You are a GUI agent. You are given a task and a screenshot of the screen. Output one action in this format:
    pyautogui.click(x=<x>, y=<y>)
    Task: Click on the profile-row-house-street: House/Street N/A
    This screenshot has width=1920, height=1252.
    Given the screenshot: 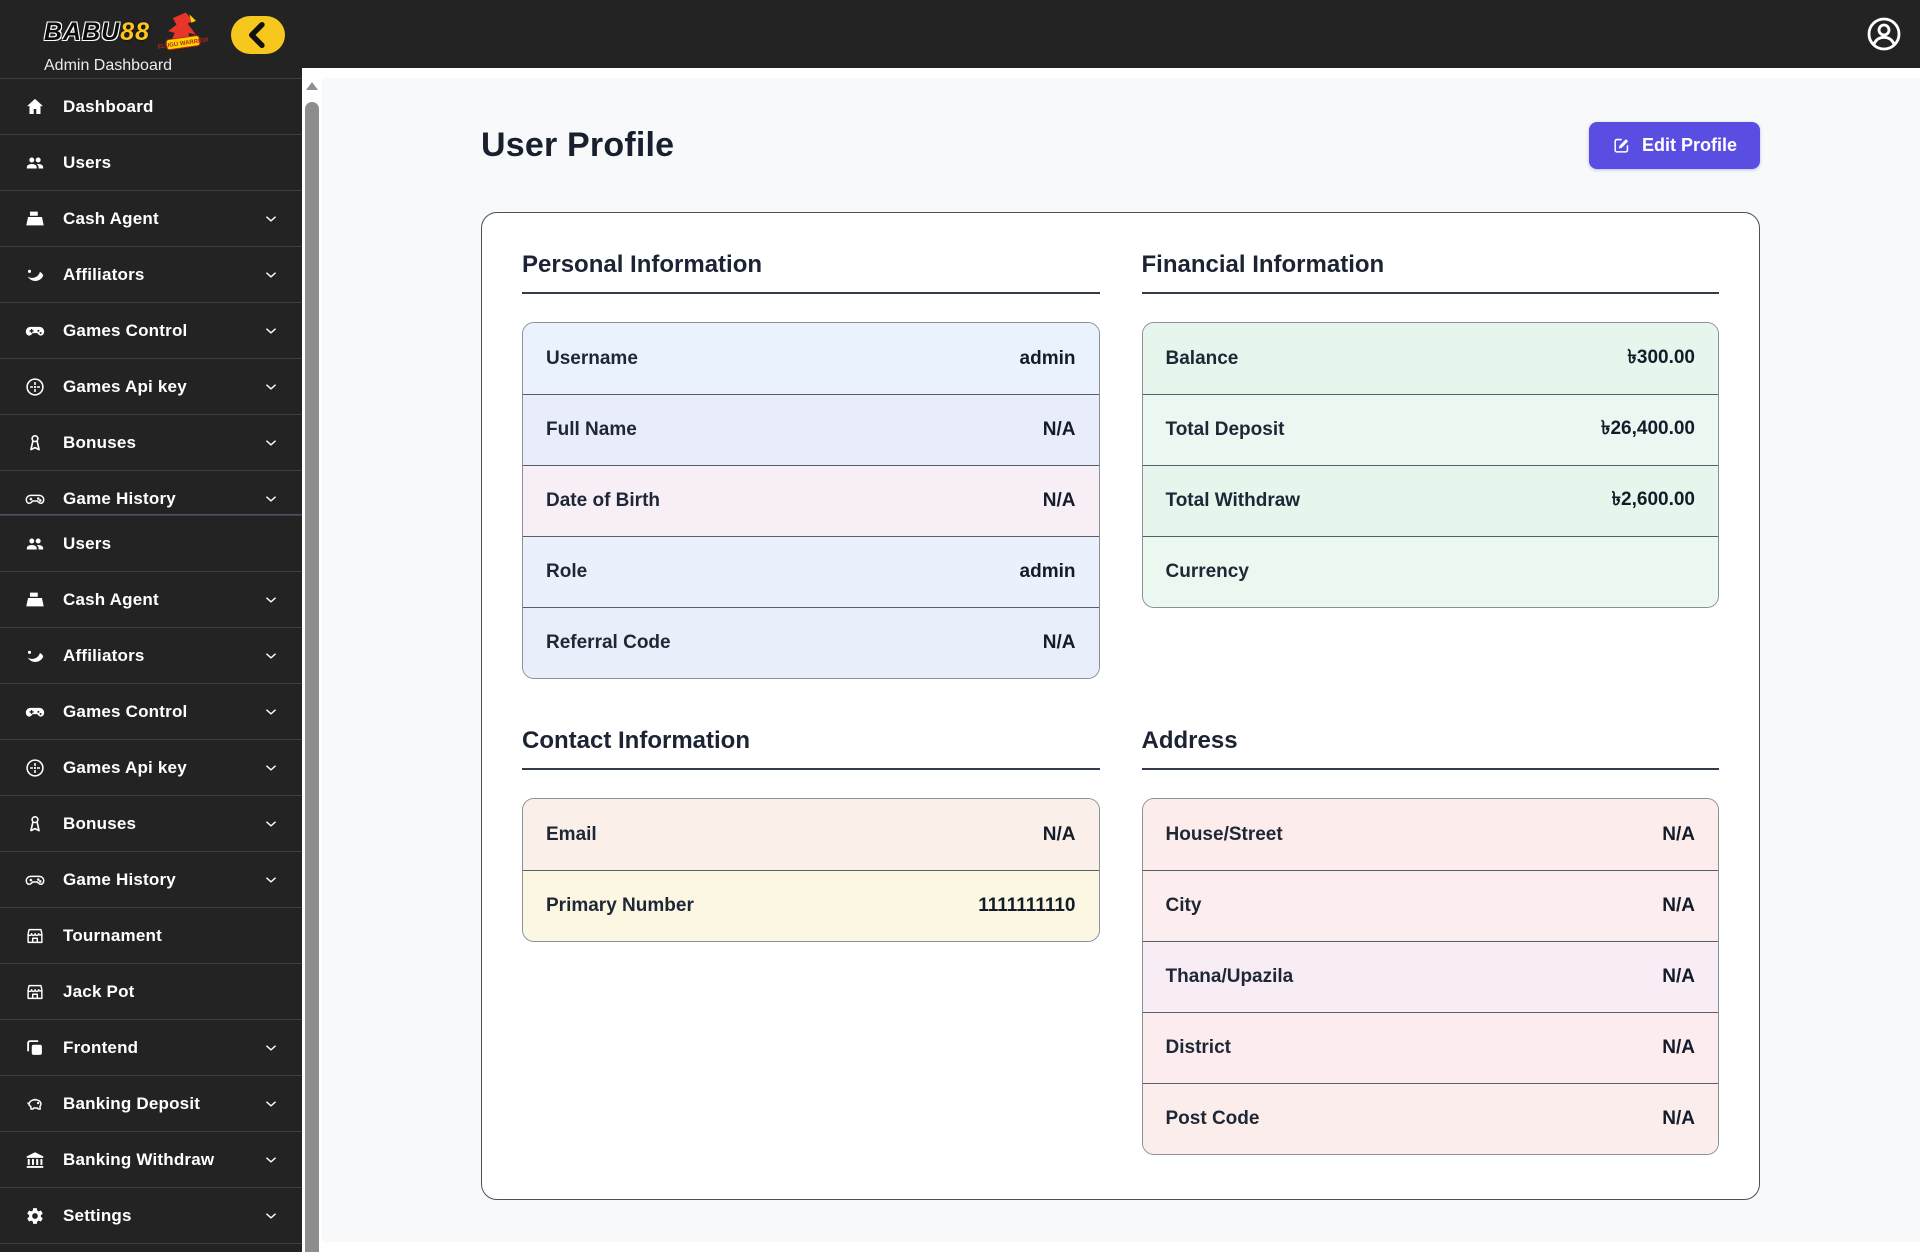 What is the action you would take?
    pyautogui.click(x=1430, y=834)
    